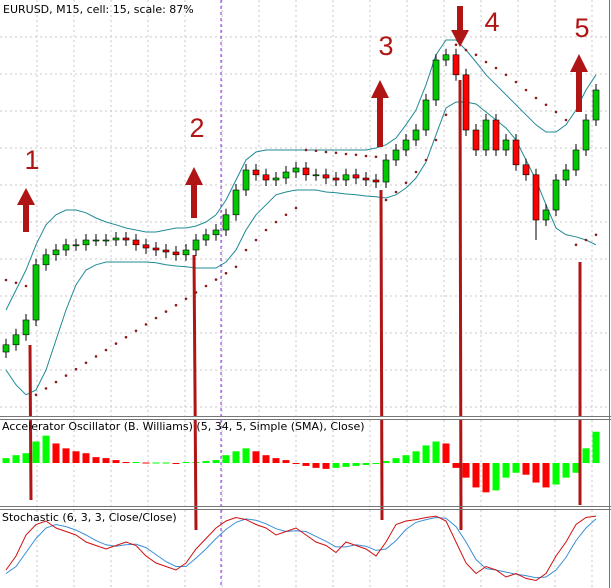 The width and height of the screenshot is (611, 588). Describe the element at coordinates (31, 160) in the screenshot. I see `annotation-label: 1` at that location.